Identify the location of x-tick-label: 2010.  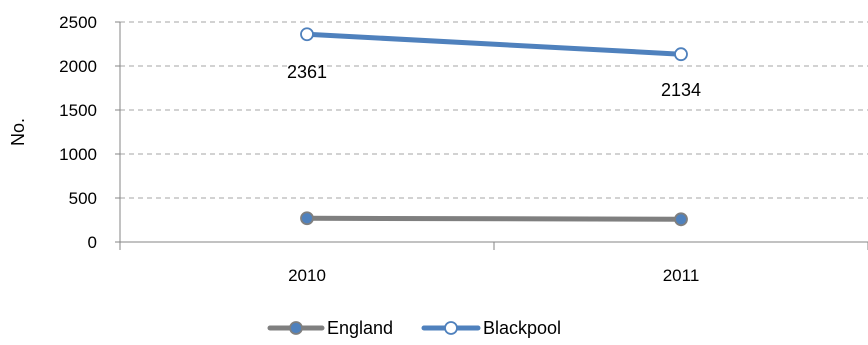
(307, 275).